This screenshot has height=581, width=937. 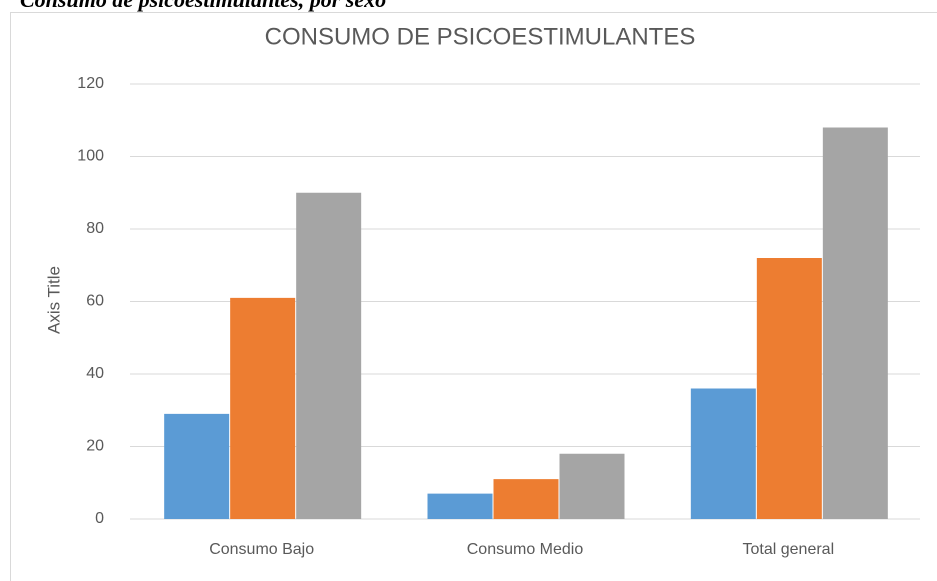 I want to click on caption: Consumo de psicoestimulantes, por sexo, so click(x=203, y=6).